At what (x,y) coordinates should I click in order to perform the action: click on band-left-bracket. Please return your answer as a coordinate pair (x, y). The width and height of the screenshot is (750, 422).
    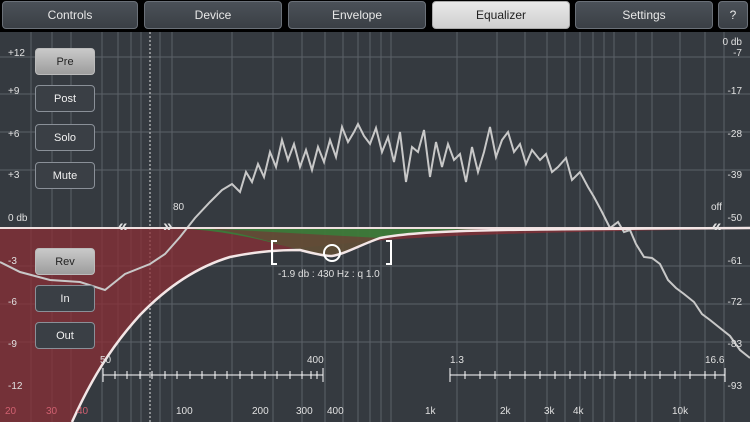
    Looking at the image, I should click on (274, 252).